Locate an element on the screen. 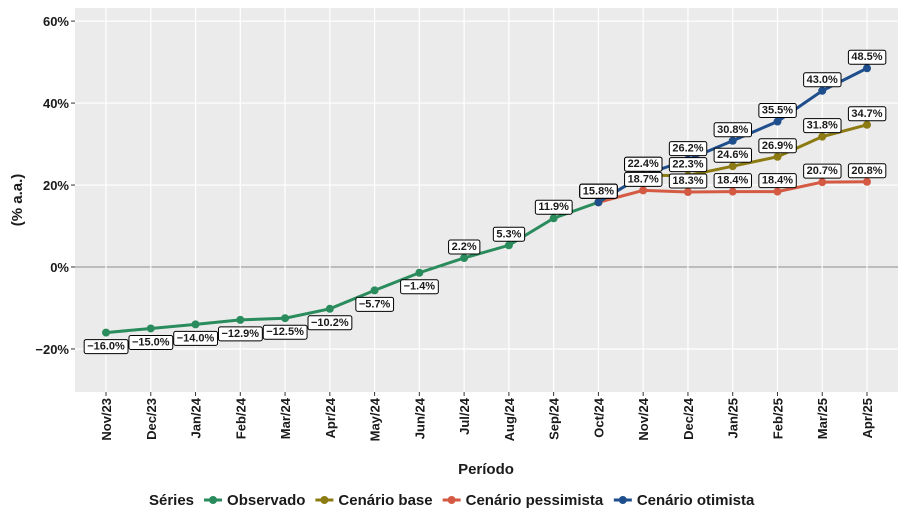 Image resolution: width=904 pixels, height=512 pixels. x-tick-label: Oct/24 is located at coordinates (598, 417).